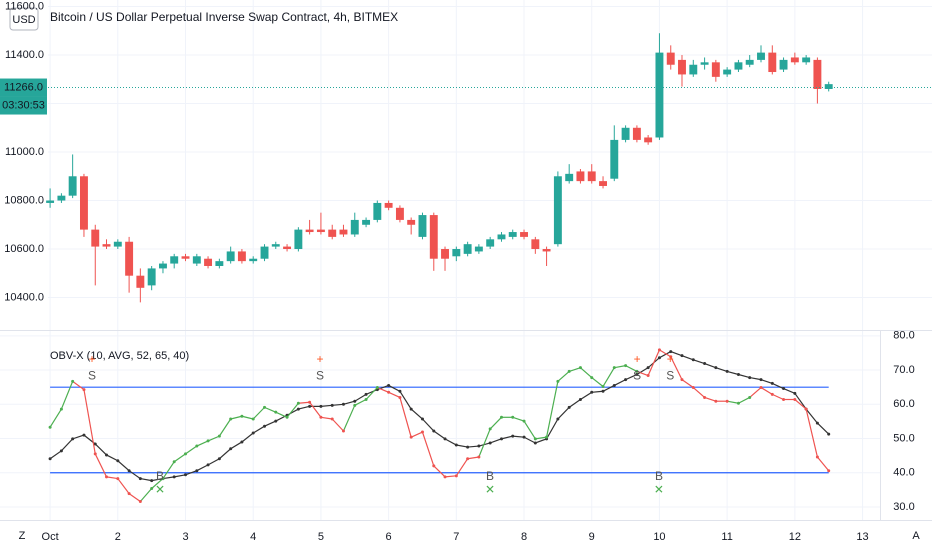 Image resolution: width=932 pixels, height=550 pixels. What do you see at coordinates (24, 249) in the screenshot?
I see `y-tick-label: 10600.0` at bounding box center [24, 249].